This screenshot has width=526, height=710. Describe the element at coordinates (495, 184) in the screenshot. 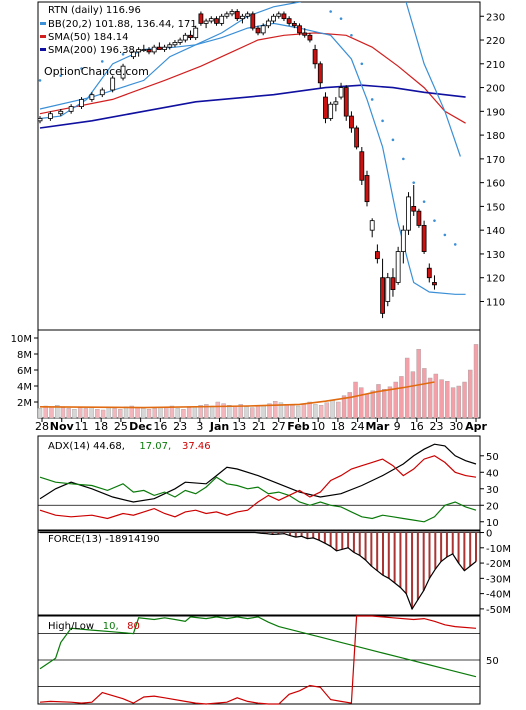

I see `price-tick-label: 160` at that location.